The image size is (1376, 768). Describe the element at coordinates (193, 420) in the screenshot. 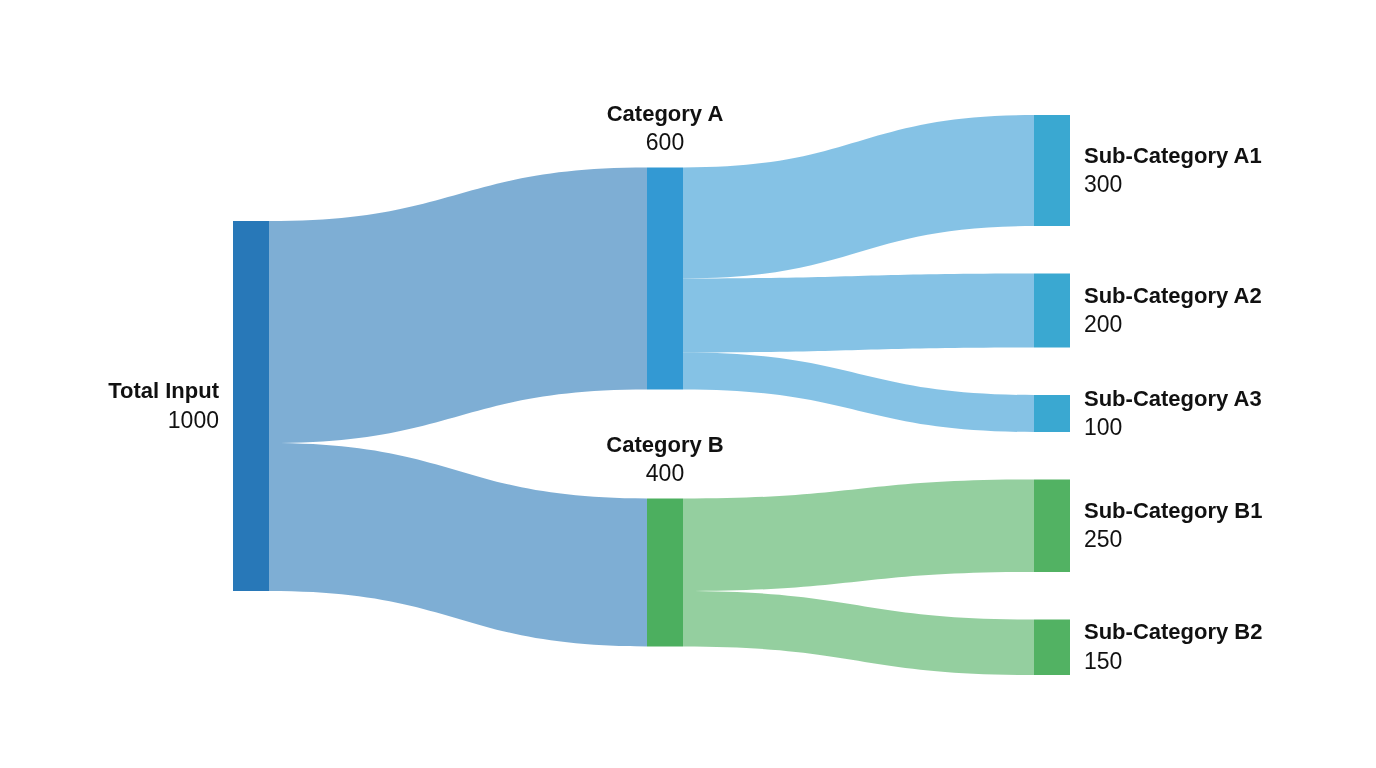

I see `data-label: 1000` at that location.